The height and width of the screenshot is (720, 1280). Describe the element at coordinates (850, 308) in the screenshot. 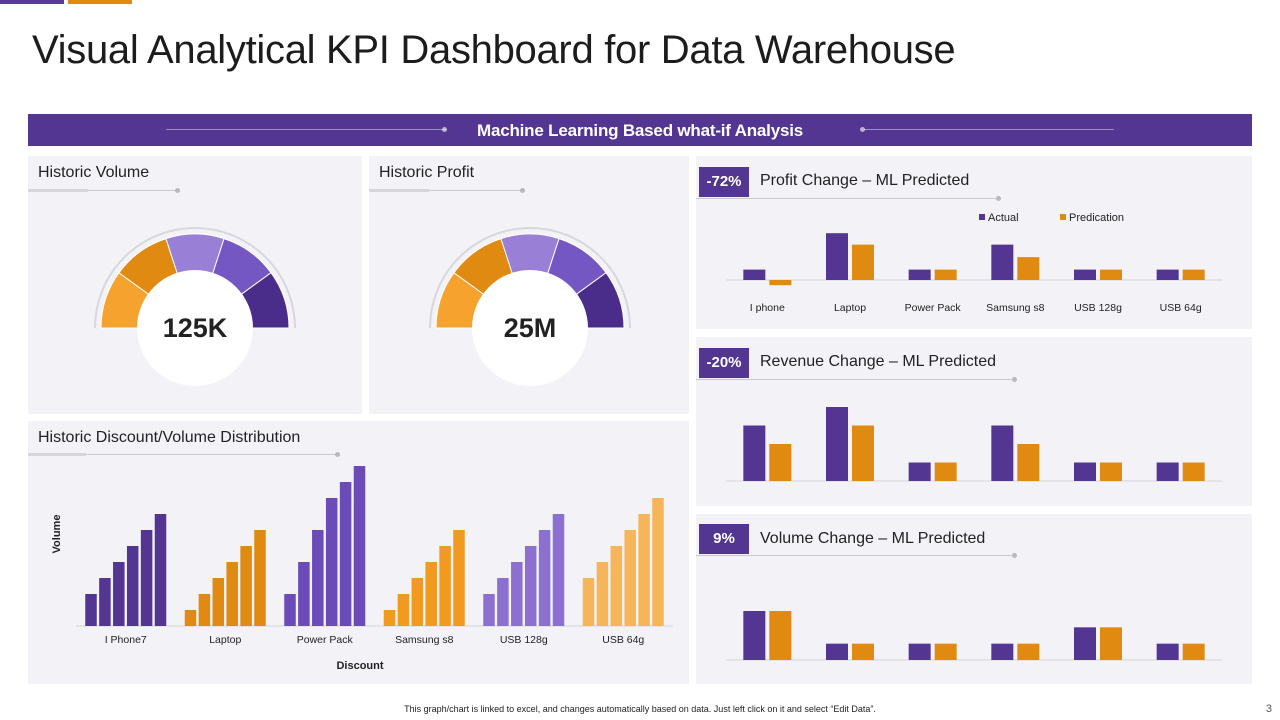

I see `x-tick-label: Laptop` at that location.